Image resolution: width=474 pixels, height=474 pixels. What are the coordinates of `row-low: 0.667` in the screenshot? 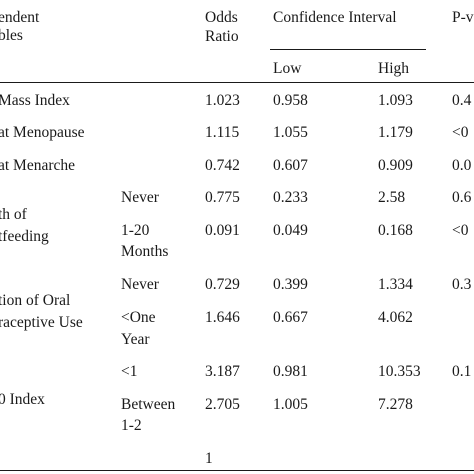 It's located at (290, 317).